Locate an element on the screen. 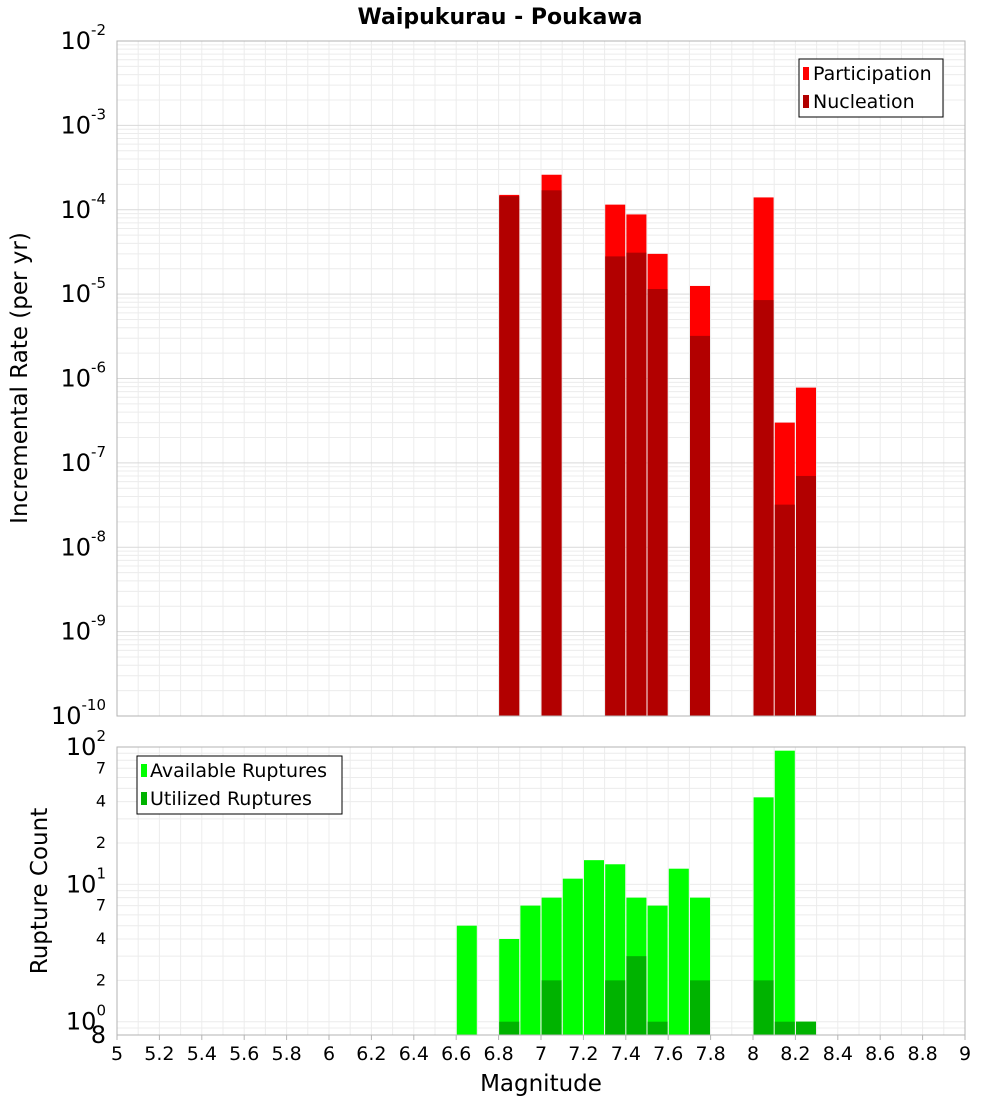 The height and width of the screenshot is (1100, 1000). legend-top-box is located at coordinates (871, 88).